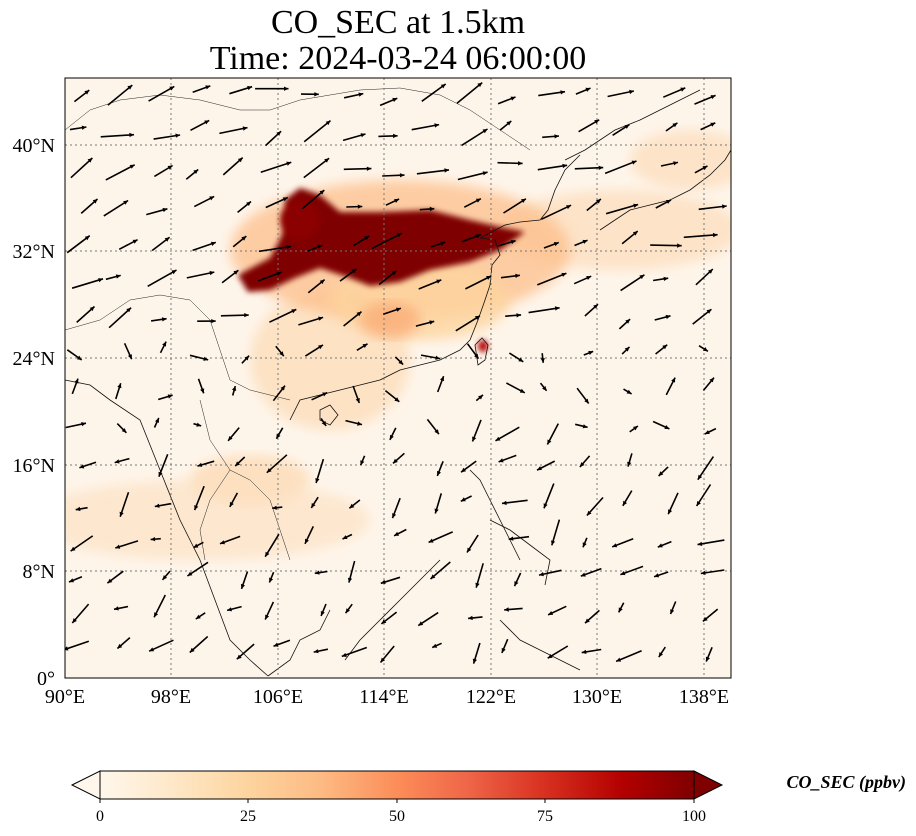  What do you see at coordinates (383, 697) in the screenshot?
I see `lon-tick-label: 114°E` at bounding box center [383, 697].